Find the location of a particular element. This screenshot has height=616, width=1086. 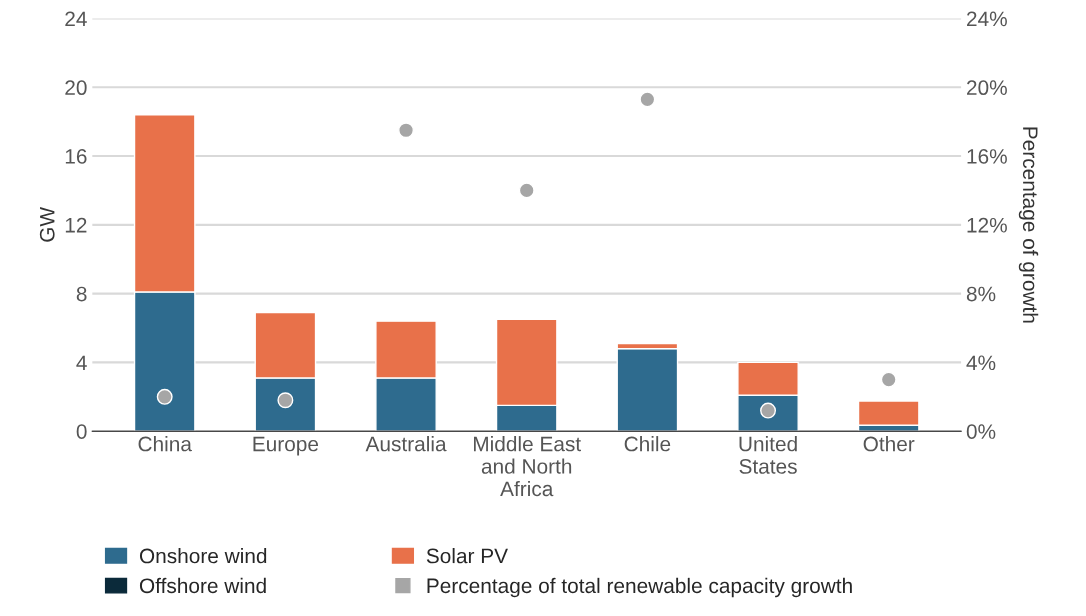

y-tick-label: 8 is located at coordinates (81, 294).